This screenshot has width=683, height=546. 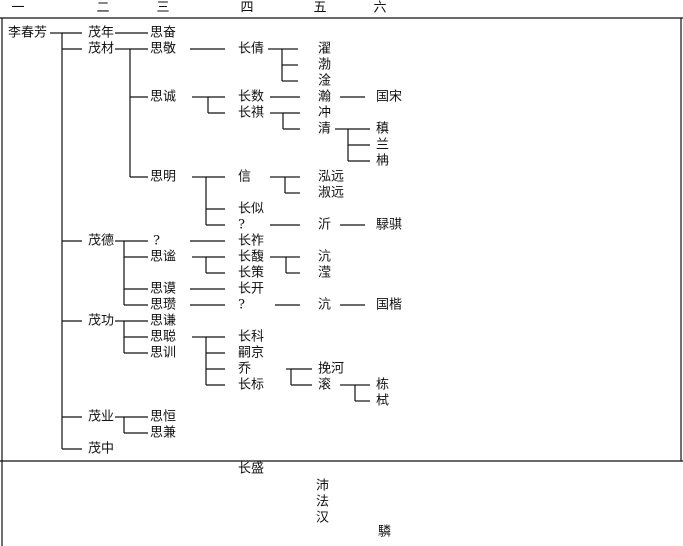 I want to click on person-name: 冲, so click(x=324, y=113).